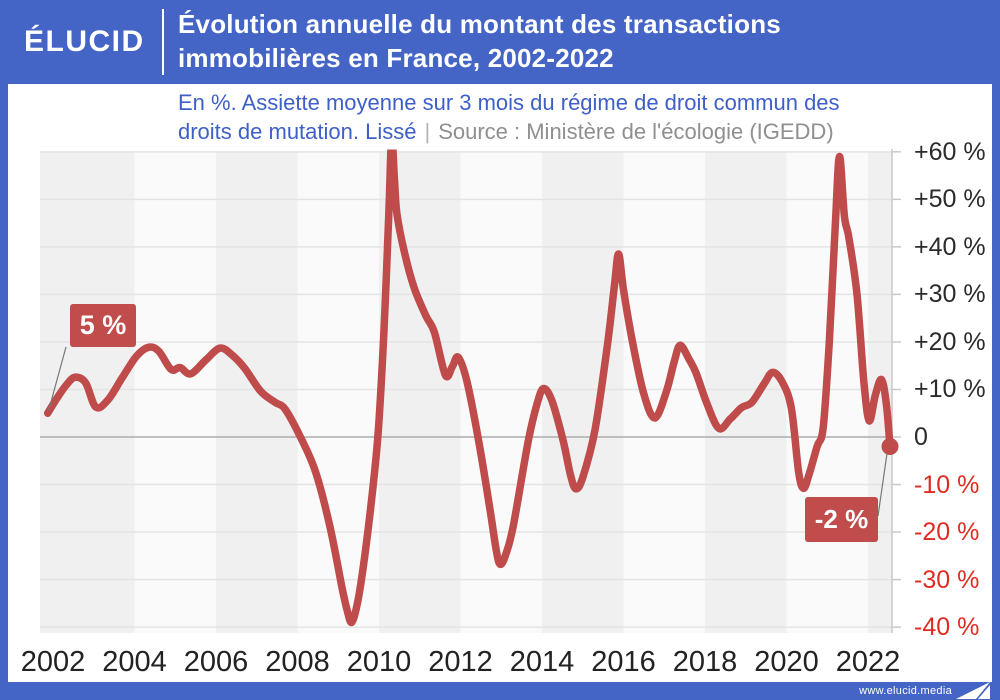 The image size is (1000, 700). What do you see at coordinates (53, 662) in the screenshot?
I see `x-tick-label: 2002` at bounding box center [53, 662].